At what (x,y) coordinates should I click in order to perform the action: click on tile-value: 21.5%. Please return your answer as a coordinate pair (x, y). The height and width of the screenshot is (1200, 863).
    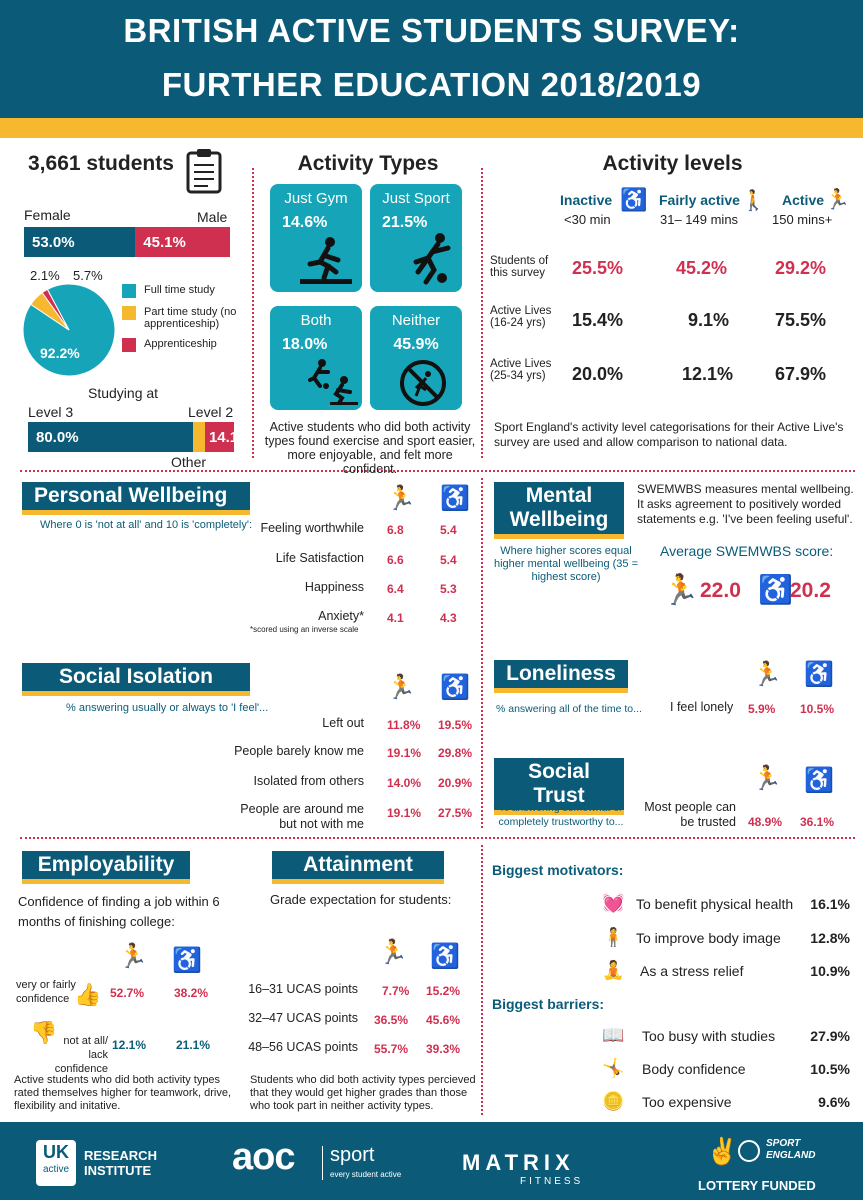
    Looking at the image, I should click on (405, 222).